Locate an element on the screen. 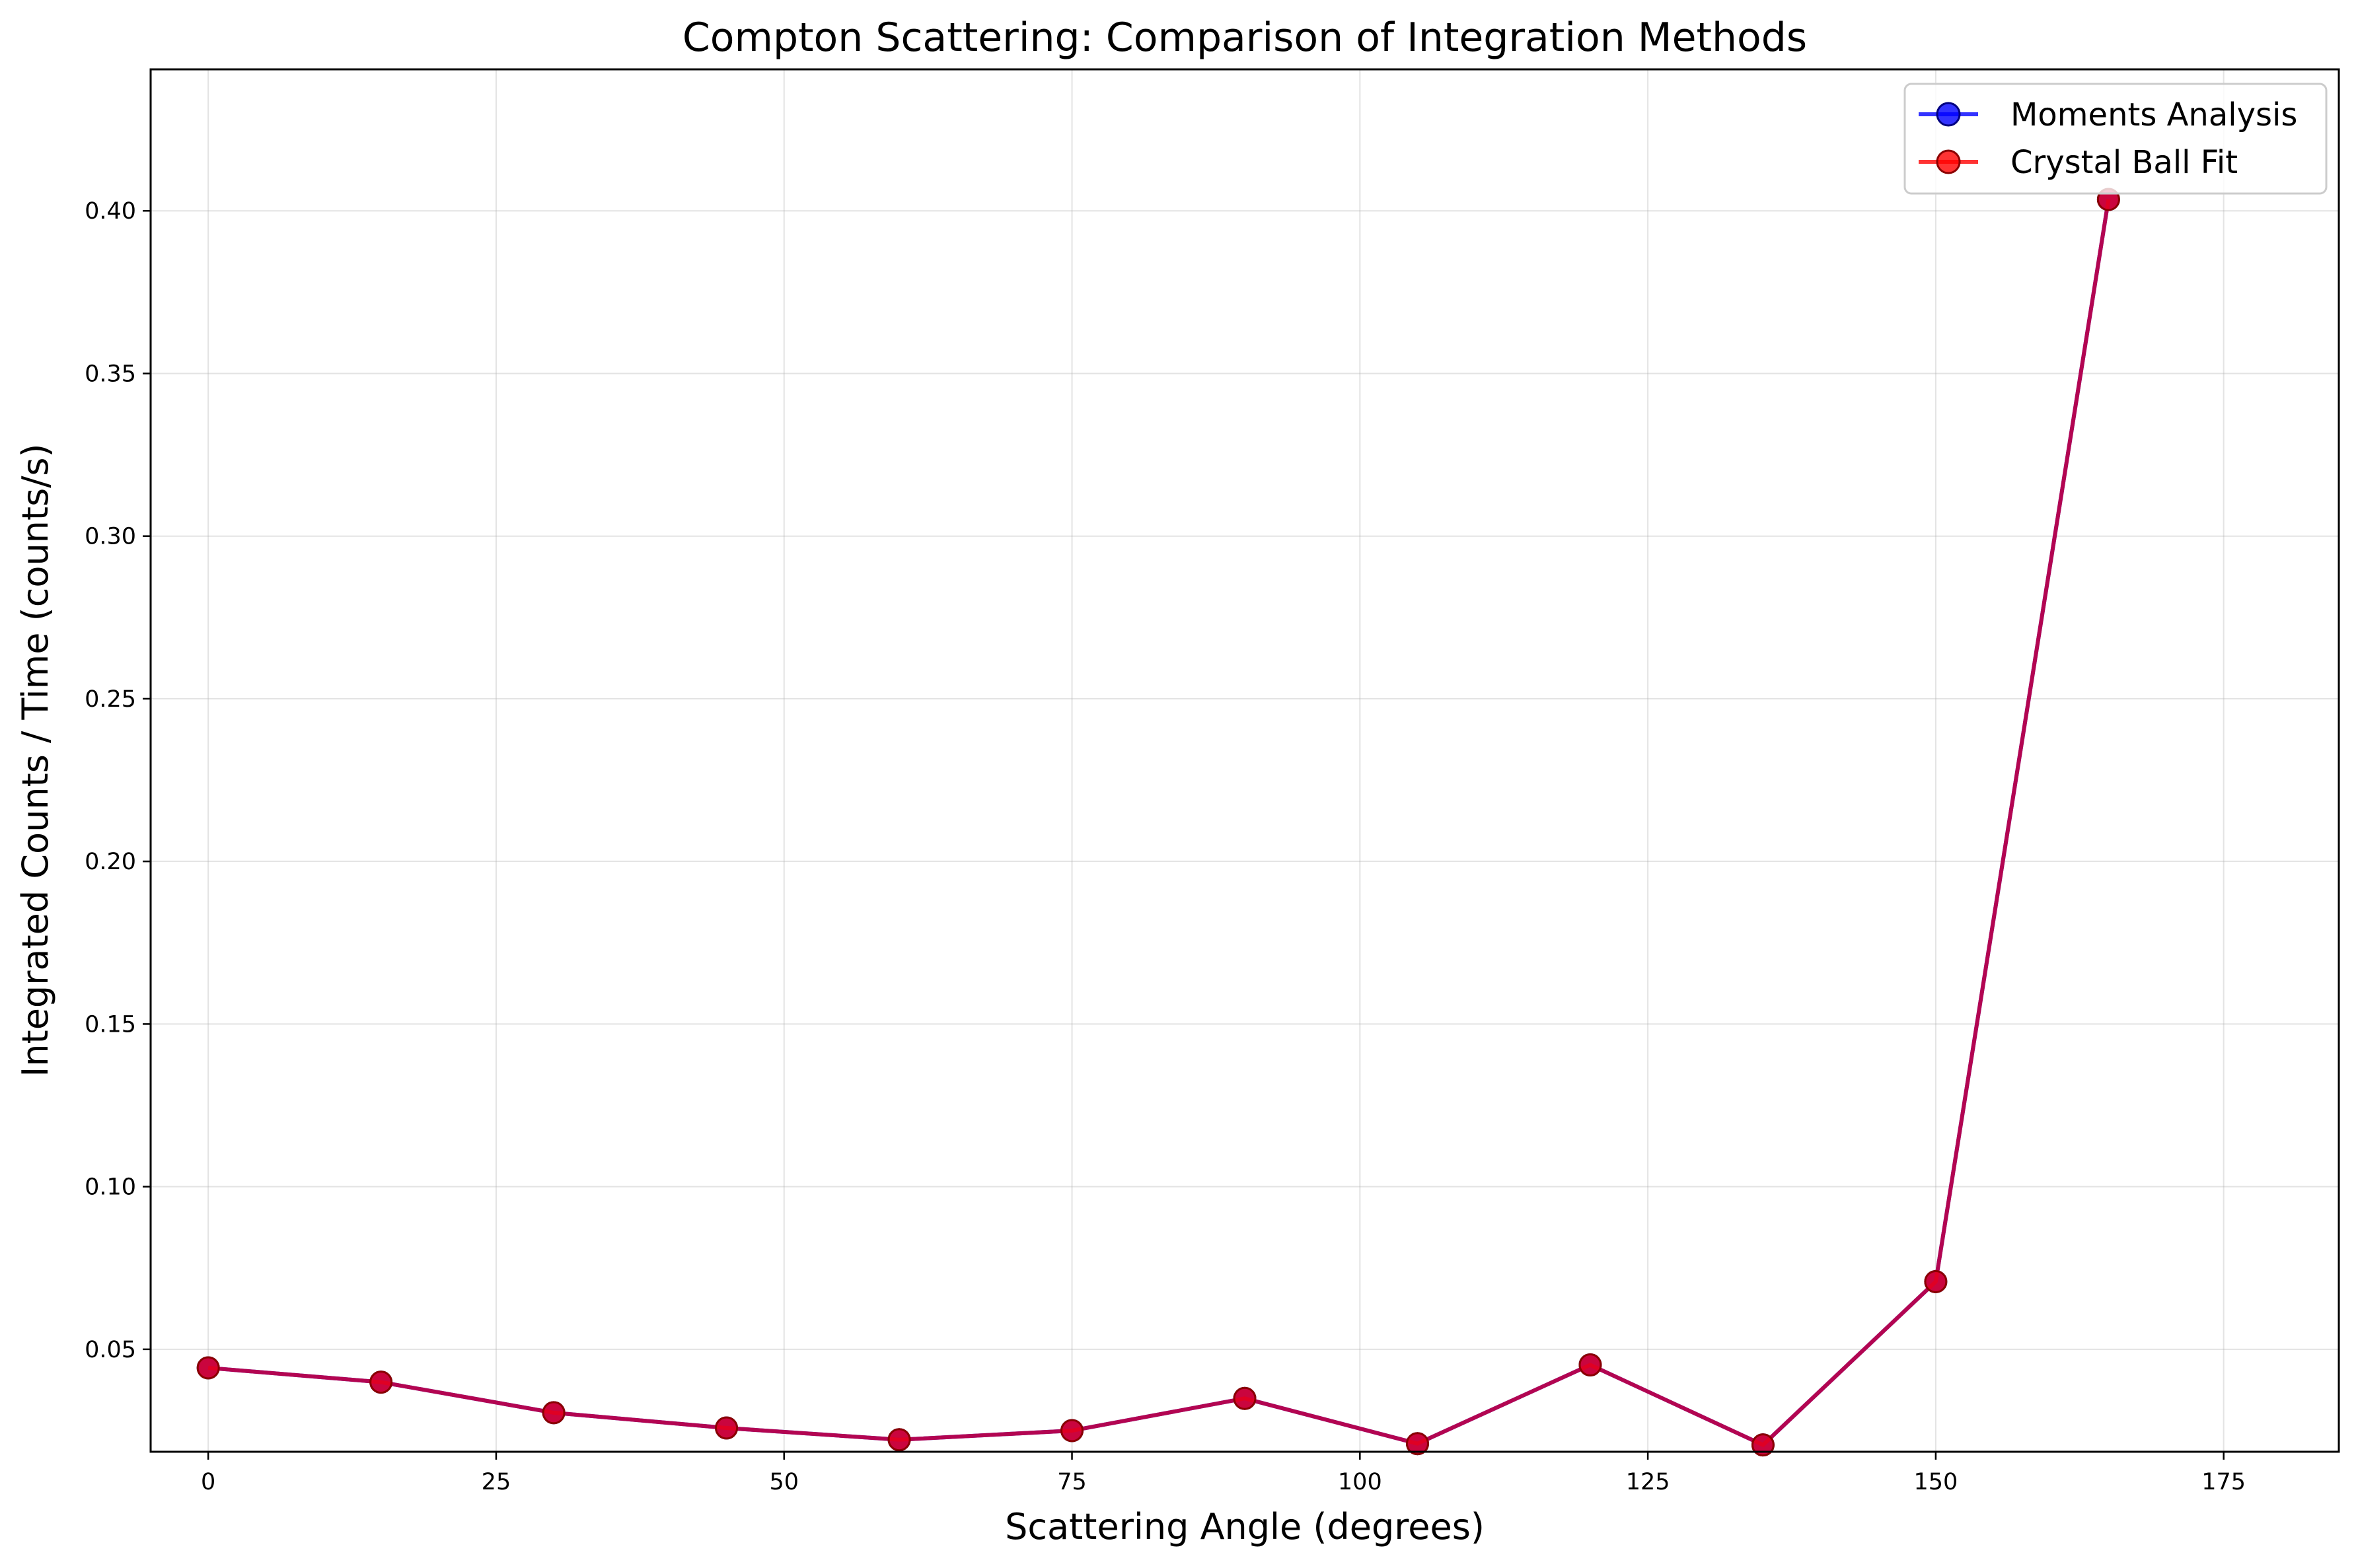 The width and height of the screenshot is (2358, 1568). y-tick-label: 0.40 is located at coordinates (110, 211).